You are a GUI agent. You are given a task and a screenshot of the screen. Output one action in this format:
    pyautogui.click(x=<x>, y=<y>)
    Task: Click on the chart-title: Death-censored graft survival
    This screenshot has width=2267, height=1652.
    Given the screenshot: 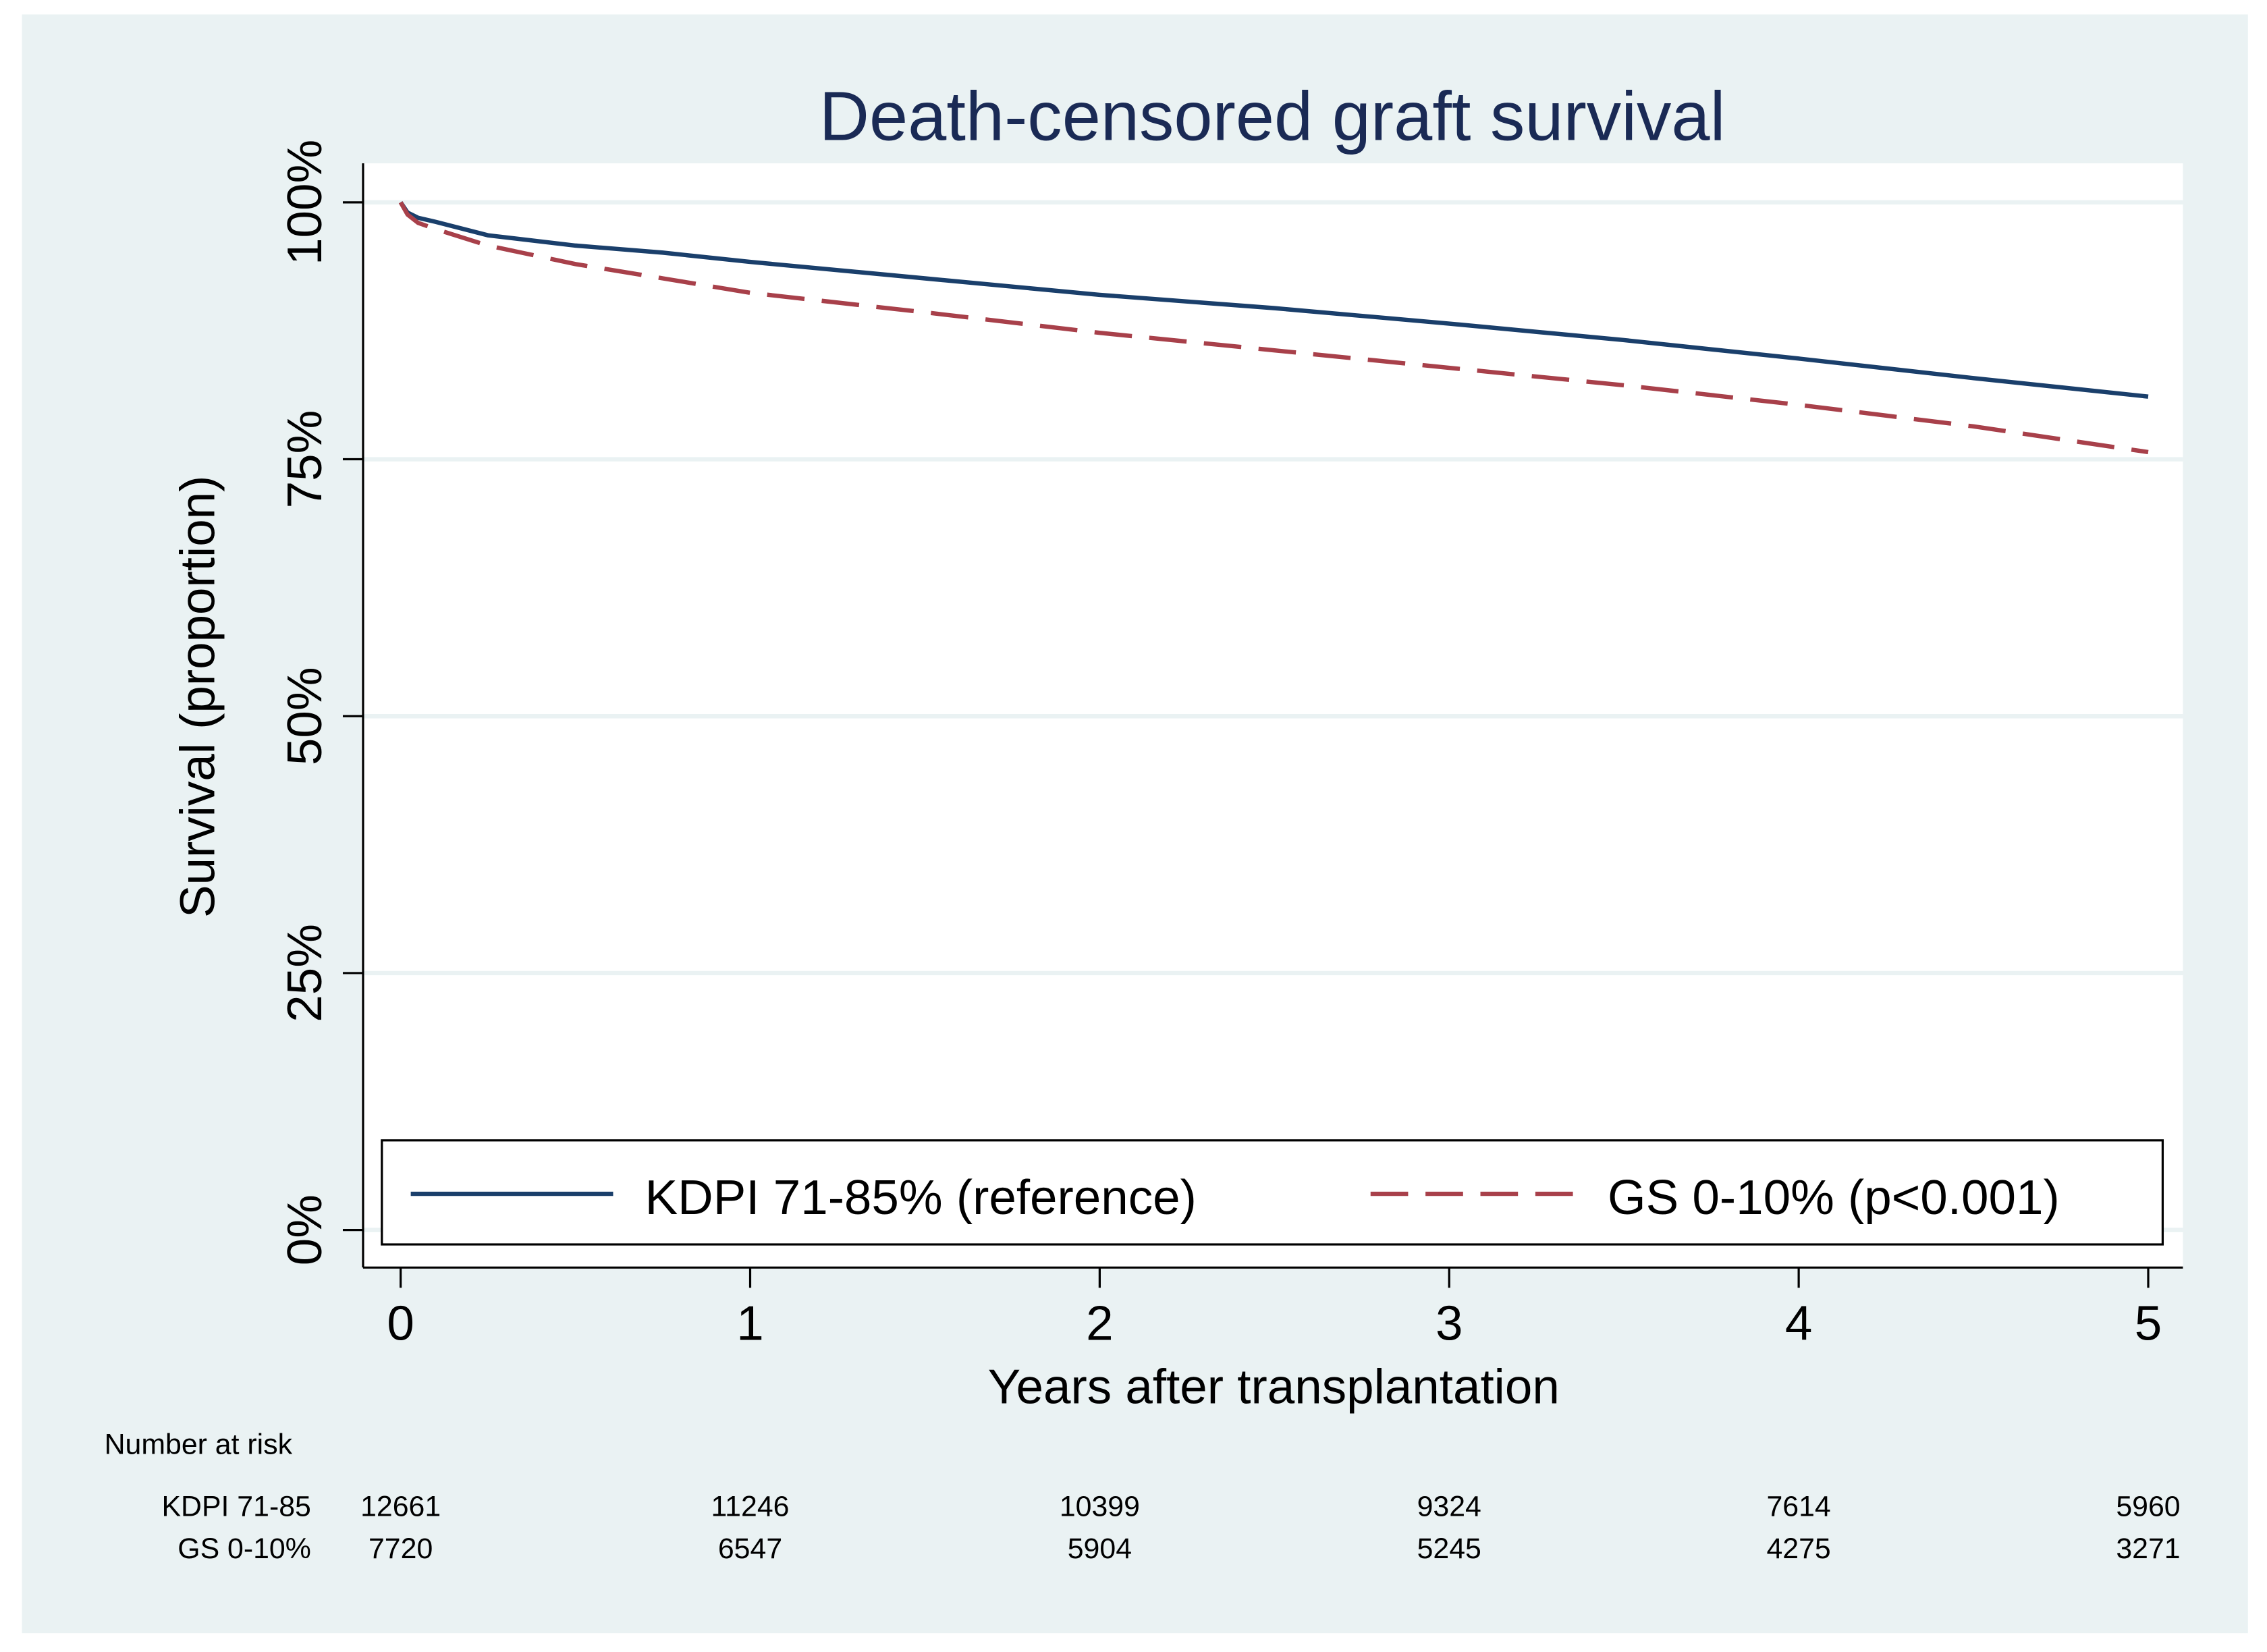 What is the action you would take?
    pyautogui.click(x=1272, y=116)
    